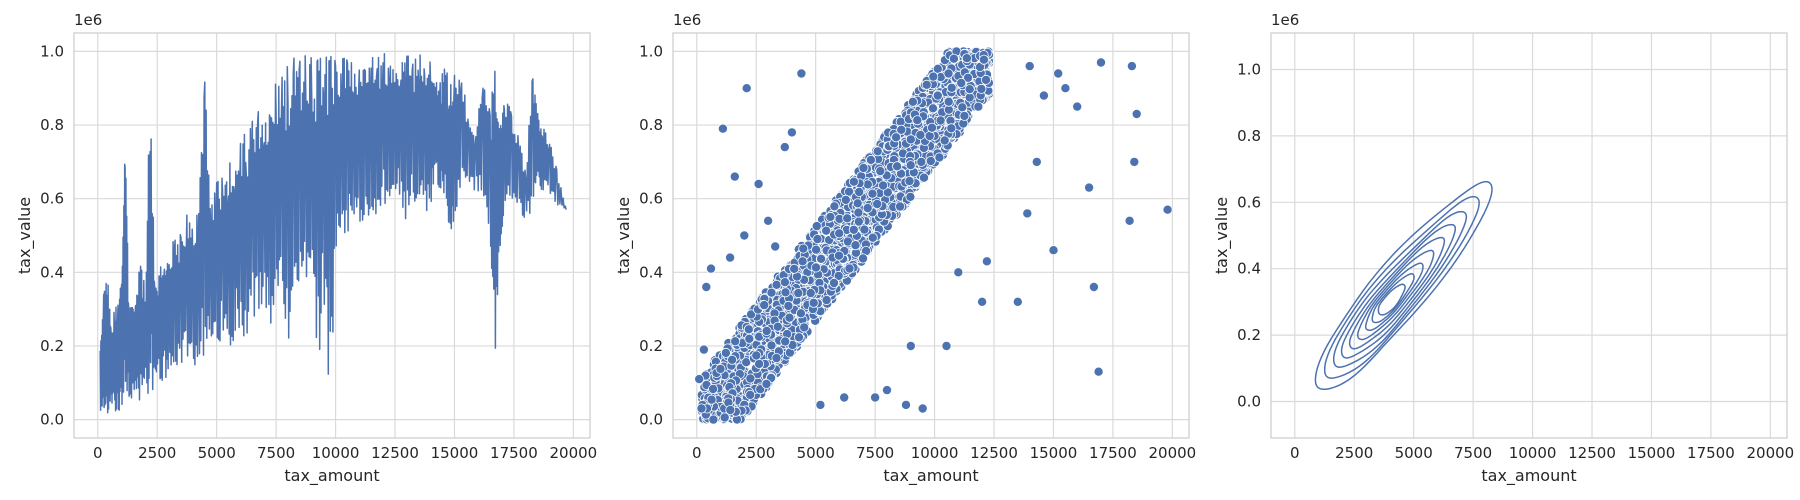 This screenshot has height=500, width=1800. I want to click on x-tick-label: 17500, so click(1711, 453).